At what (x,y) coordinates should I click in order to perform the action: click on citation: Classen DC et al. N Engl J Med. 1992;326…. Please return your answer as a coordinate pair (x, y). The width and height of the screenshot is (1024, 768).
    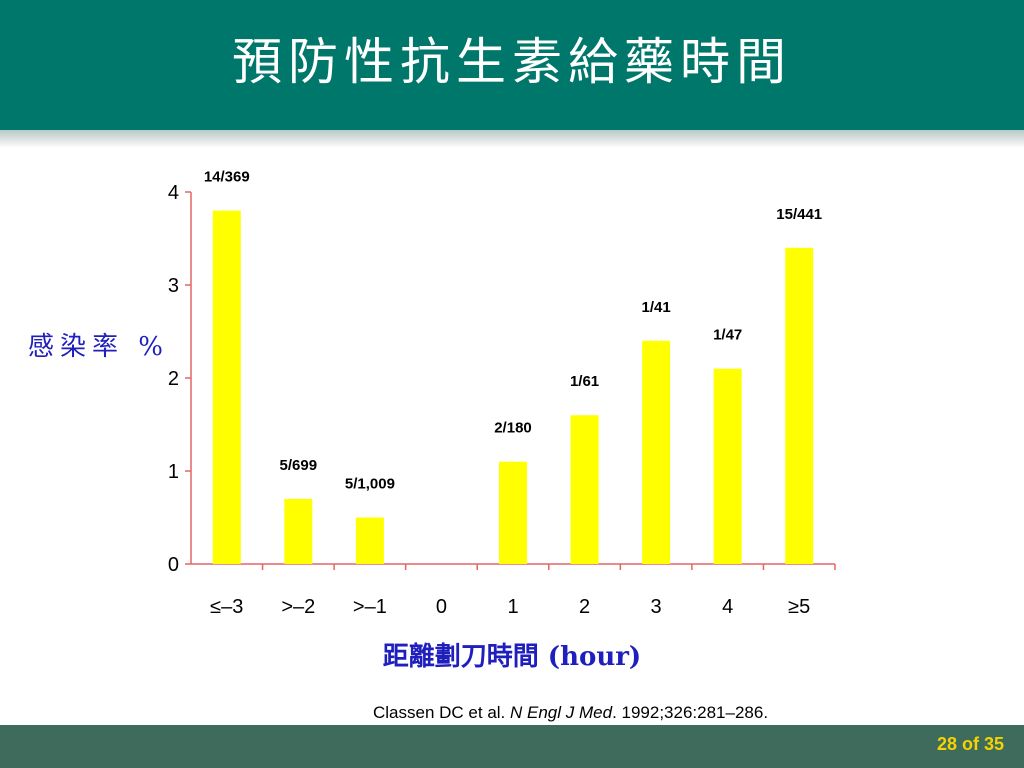
    Looking at the image, I should click on (570, 713).